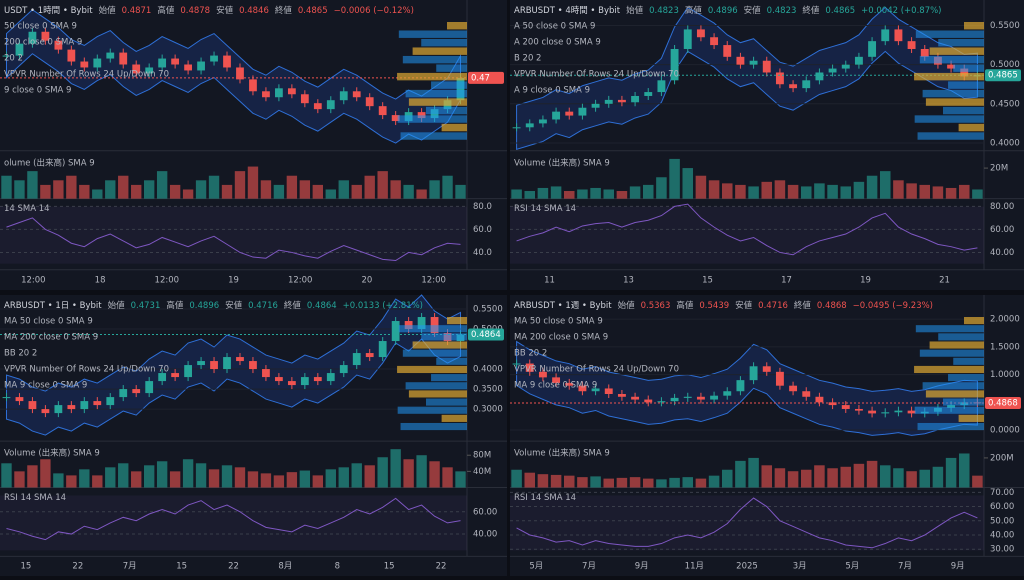 This screenshot has width=1024, height=580. What do you see at coordinates (482, 472) in the screenshot?
I see `y-tick-label: 40M` at bounding box center [482, 472].